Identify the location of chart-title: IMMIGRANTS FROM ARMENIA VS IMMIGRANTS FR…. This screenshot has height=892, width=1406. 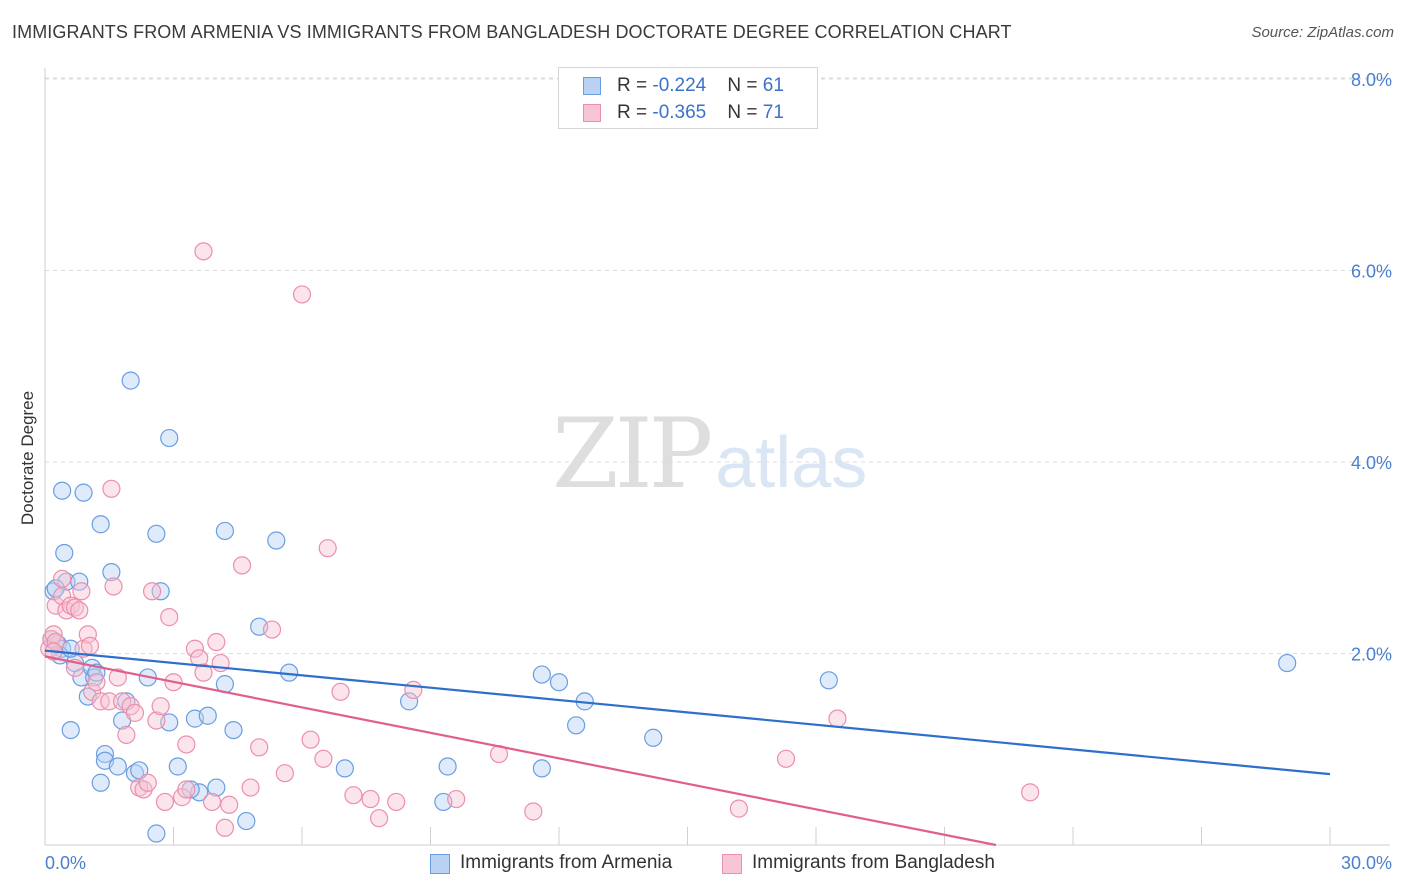
(512, 32).